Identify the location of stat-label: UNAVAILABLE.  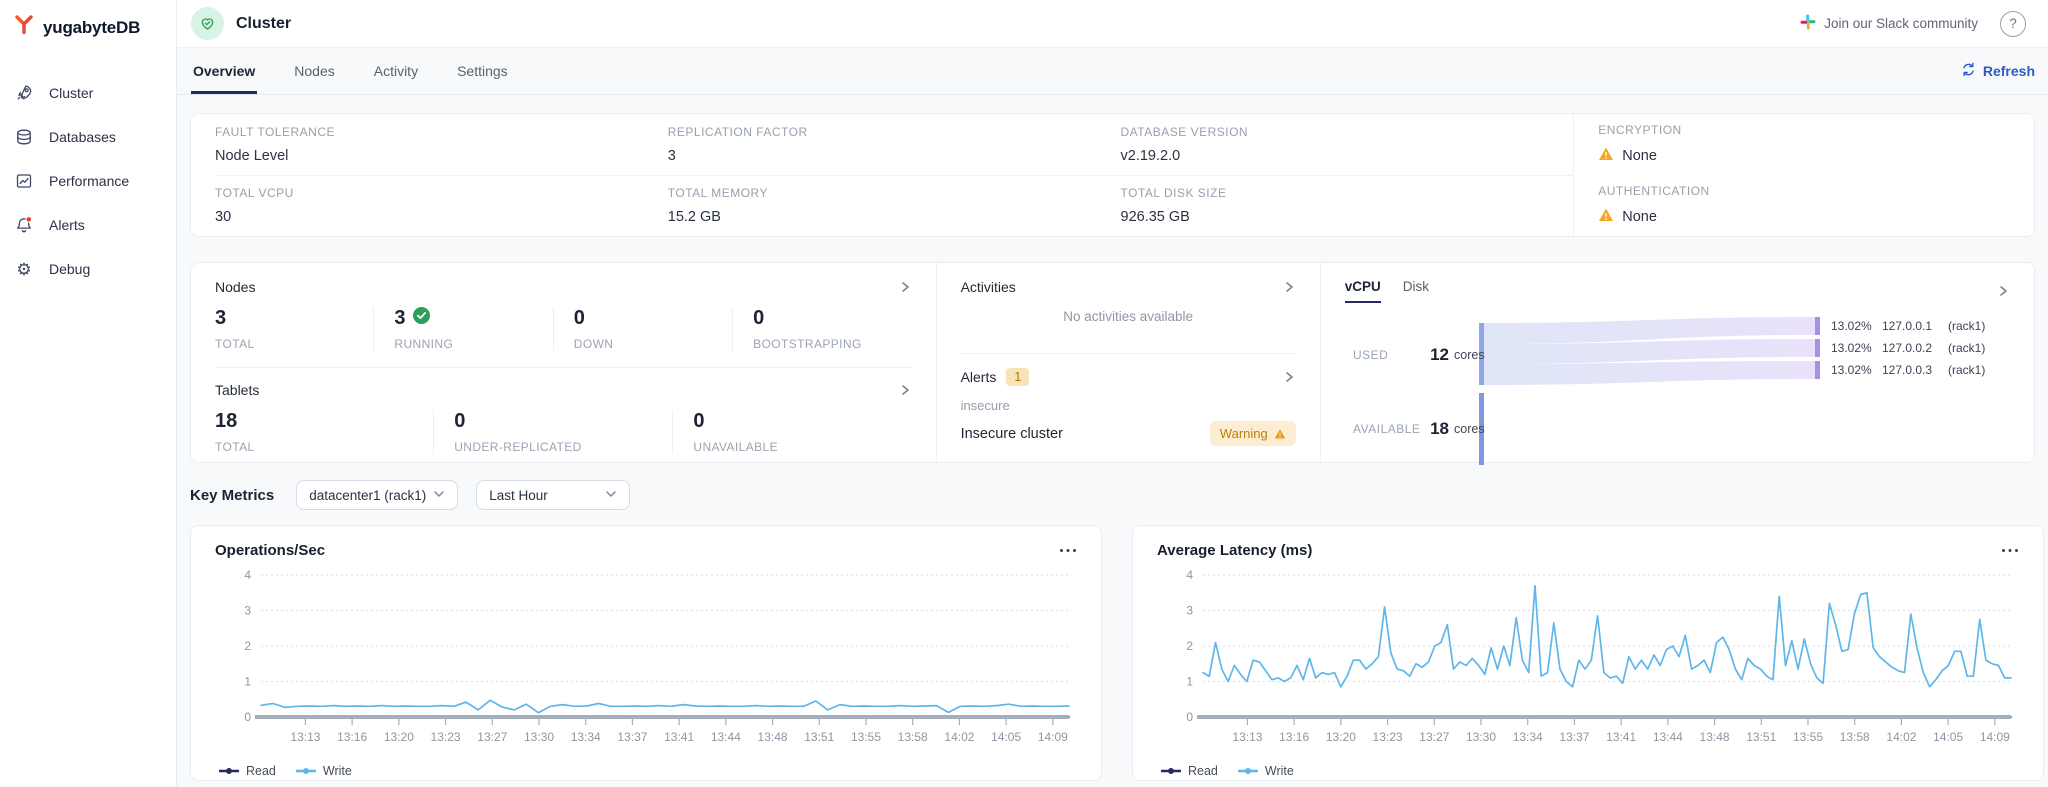
(736, 447).